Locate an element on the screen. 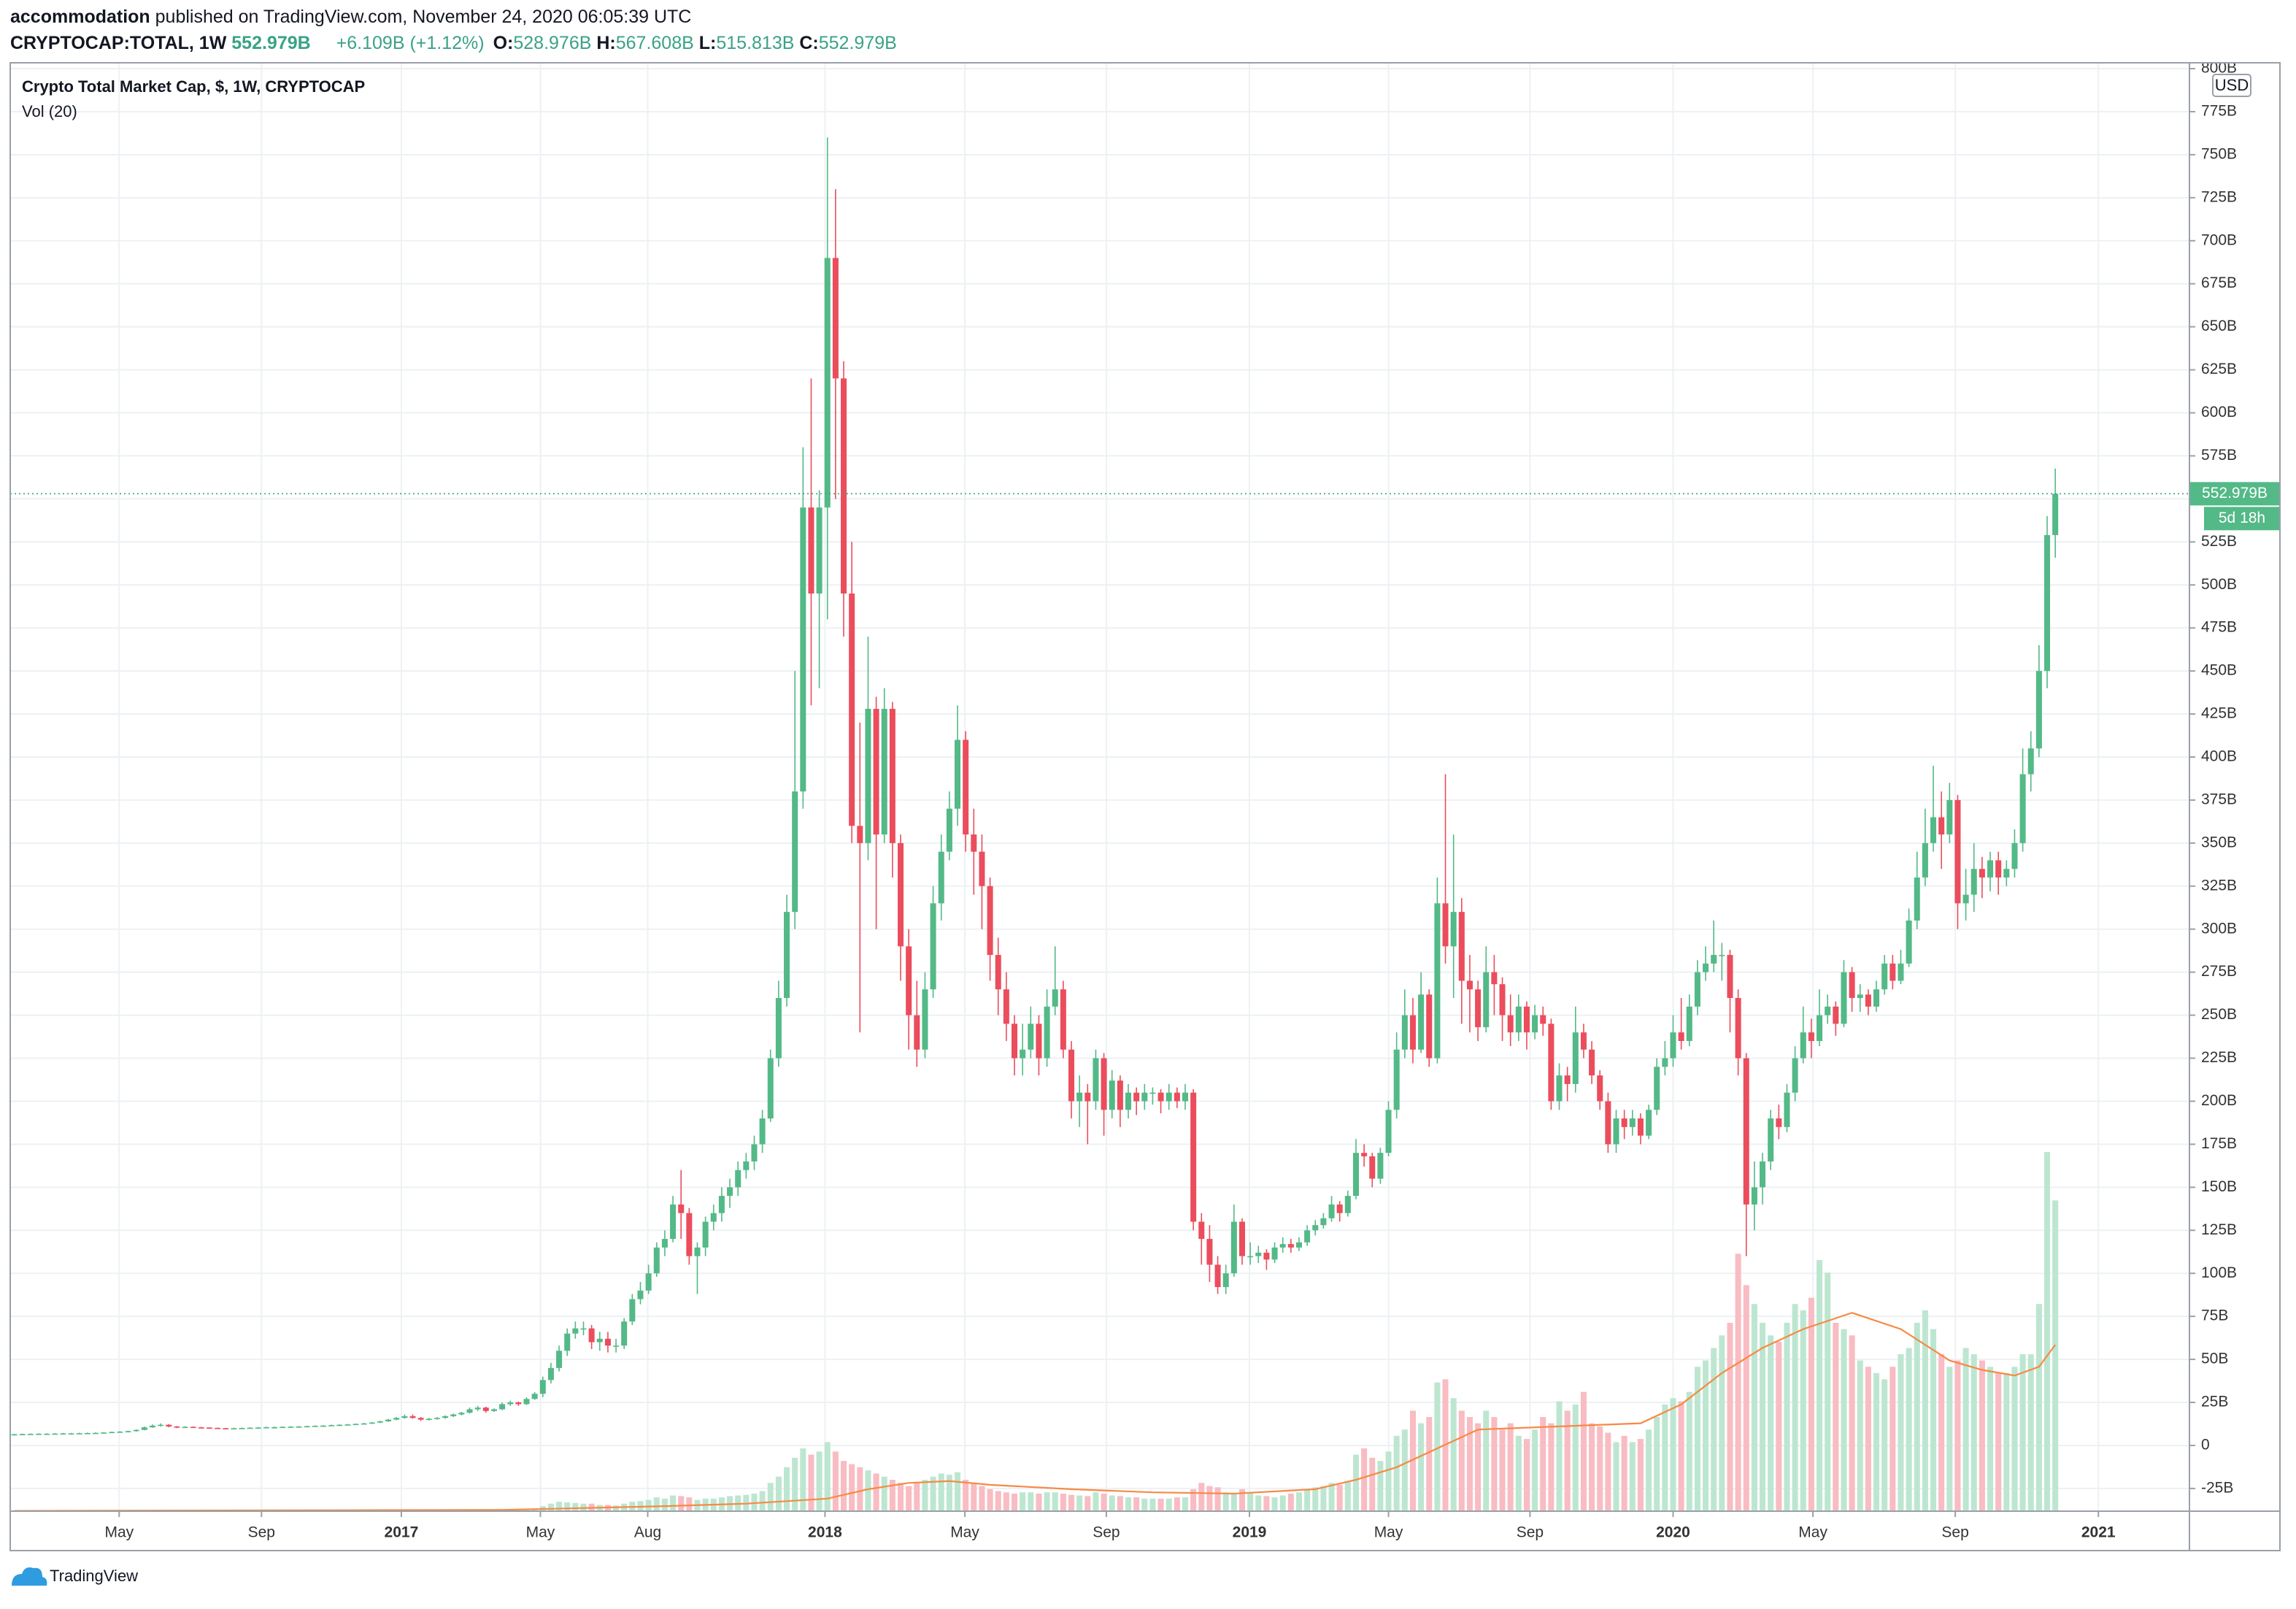 The width and height of the screenshot is (2296, 1609). currency: USD is located at coordinates (2232, 85).